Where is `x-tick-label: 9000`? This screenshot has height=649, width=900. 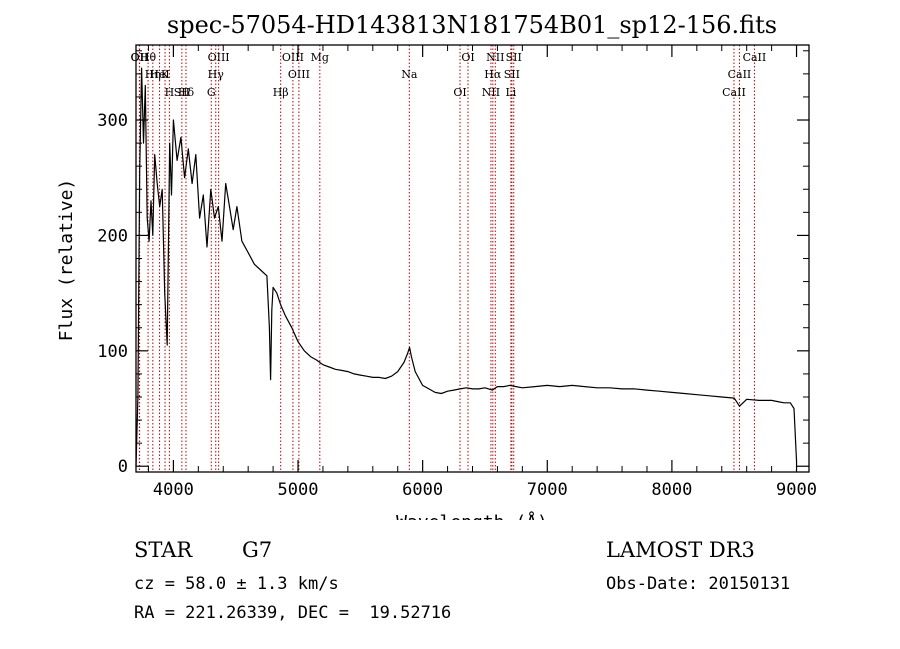 x-tick-label: 9000 is located at coordinates (796, 490).